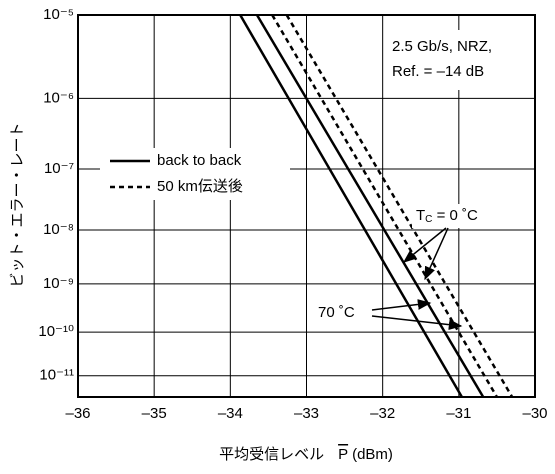 This screenshot has width=555, height=474. What do you see at coordinates (336, 312) in the screenshot?
I see `hot-label: 70 ˚C` at bounding box center [336, 312].